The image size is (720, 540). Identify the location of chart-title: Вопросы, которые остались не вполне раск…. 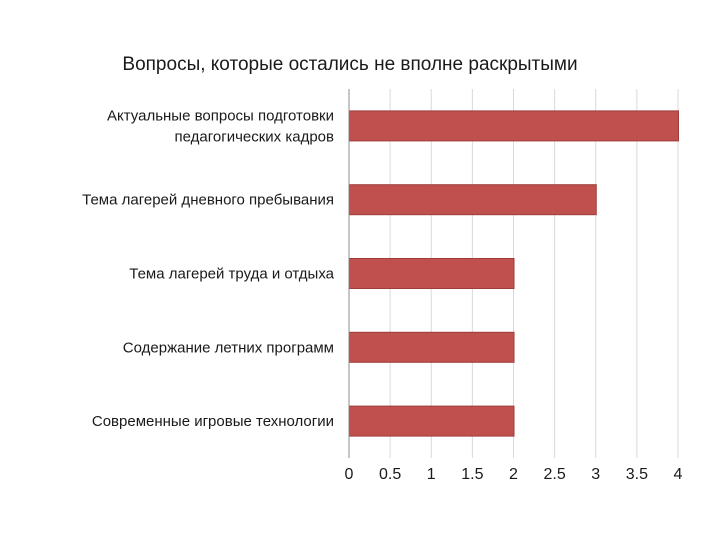
(349, 64).